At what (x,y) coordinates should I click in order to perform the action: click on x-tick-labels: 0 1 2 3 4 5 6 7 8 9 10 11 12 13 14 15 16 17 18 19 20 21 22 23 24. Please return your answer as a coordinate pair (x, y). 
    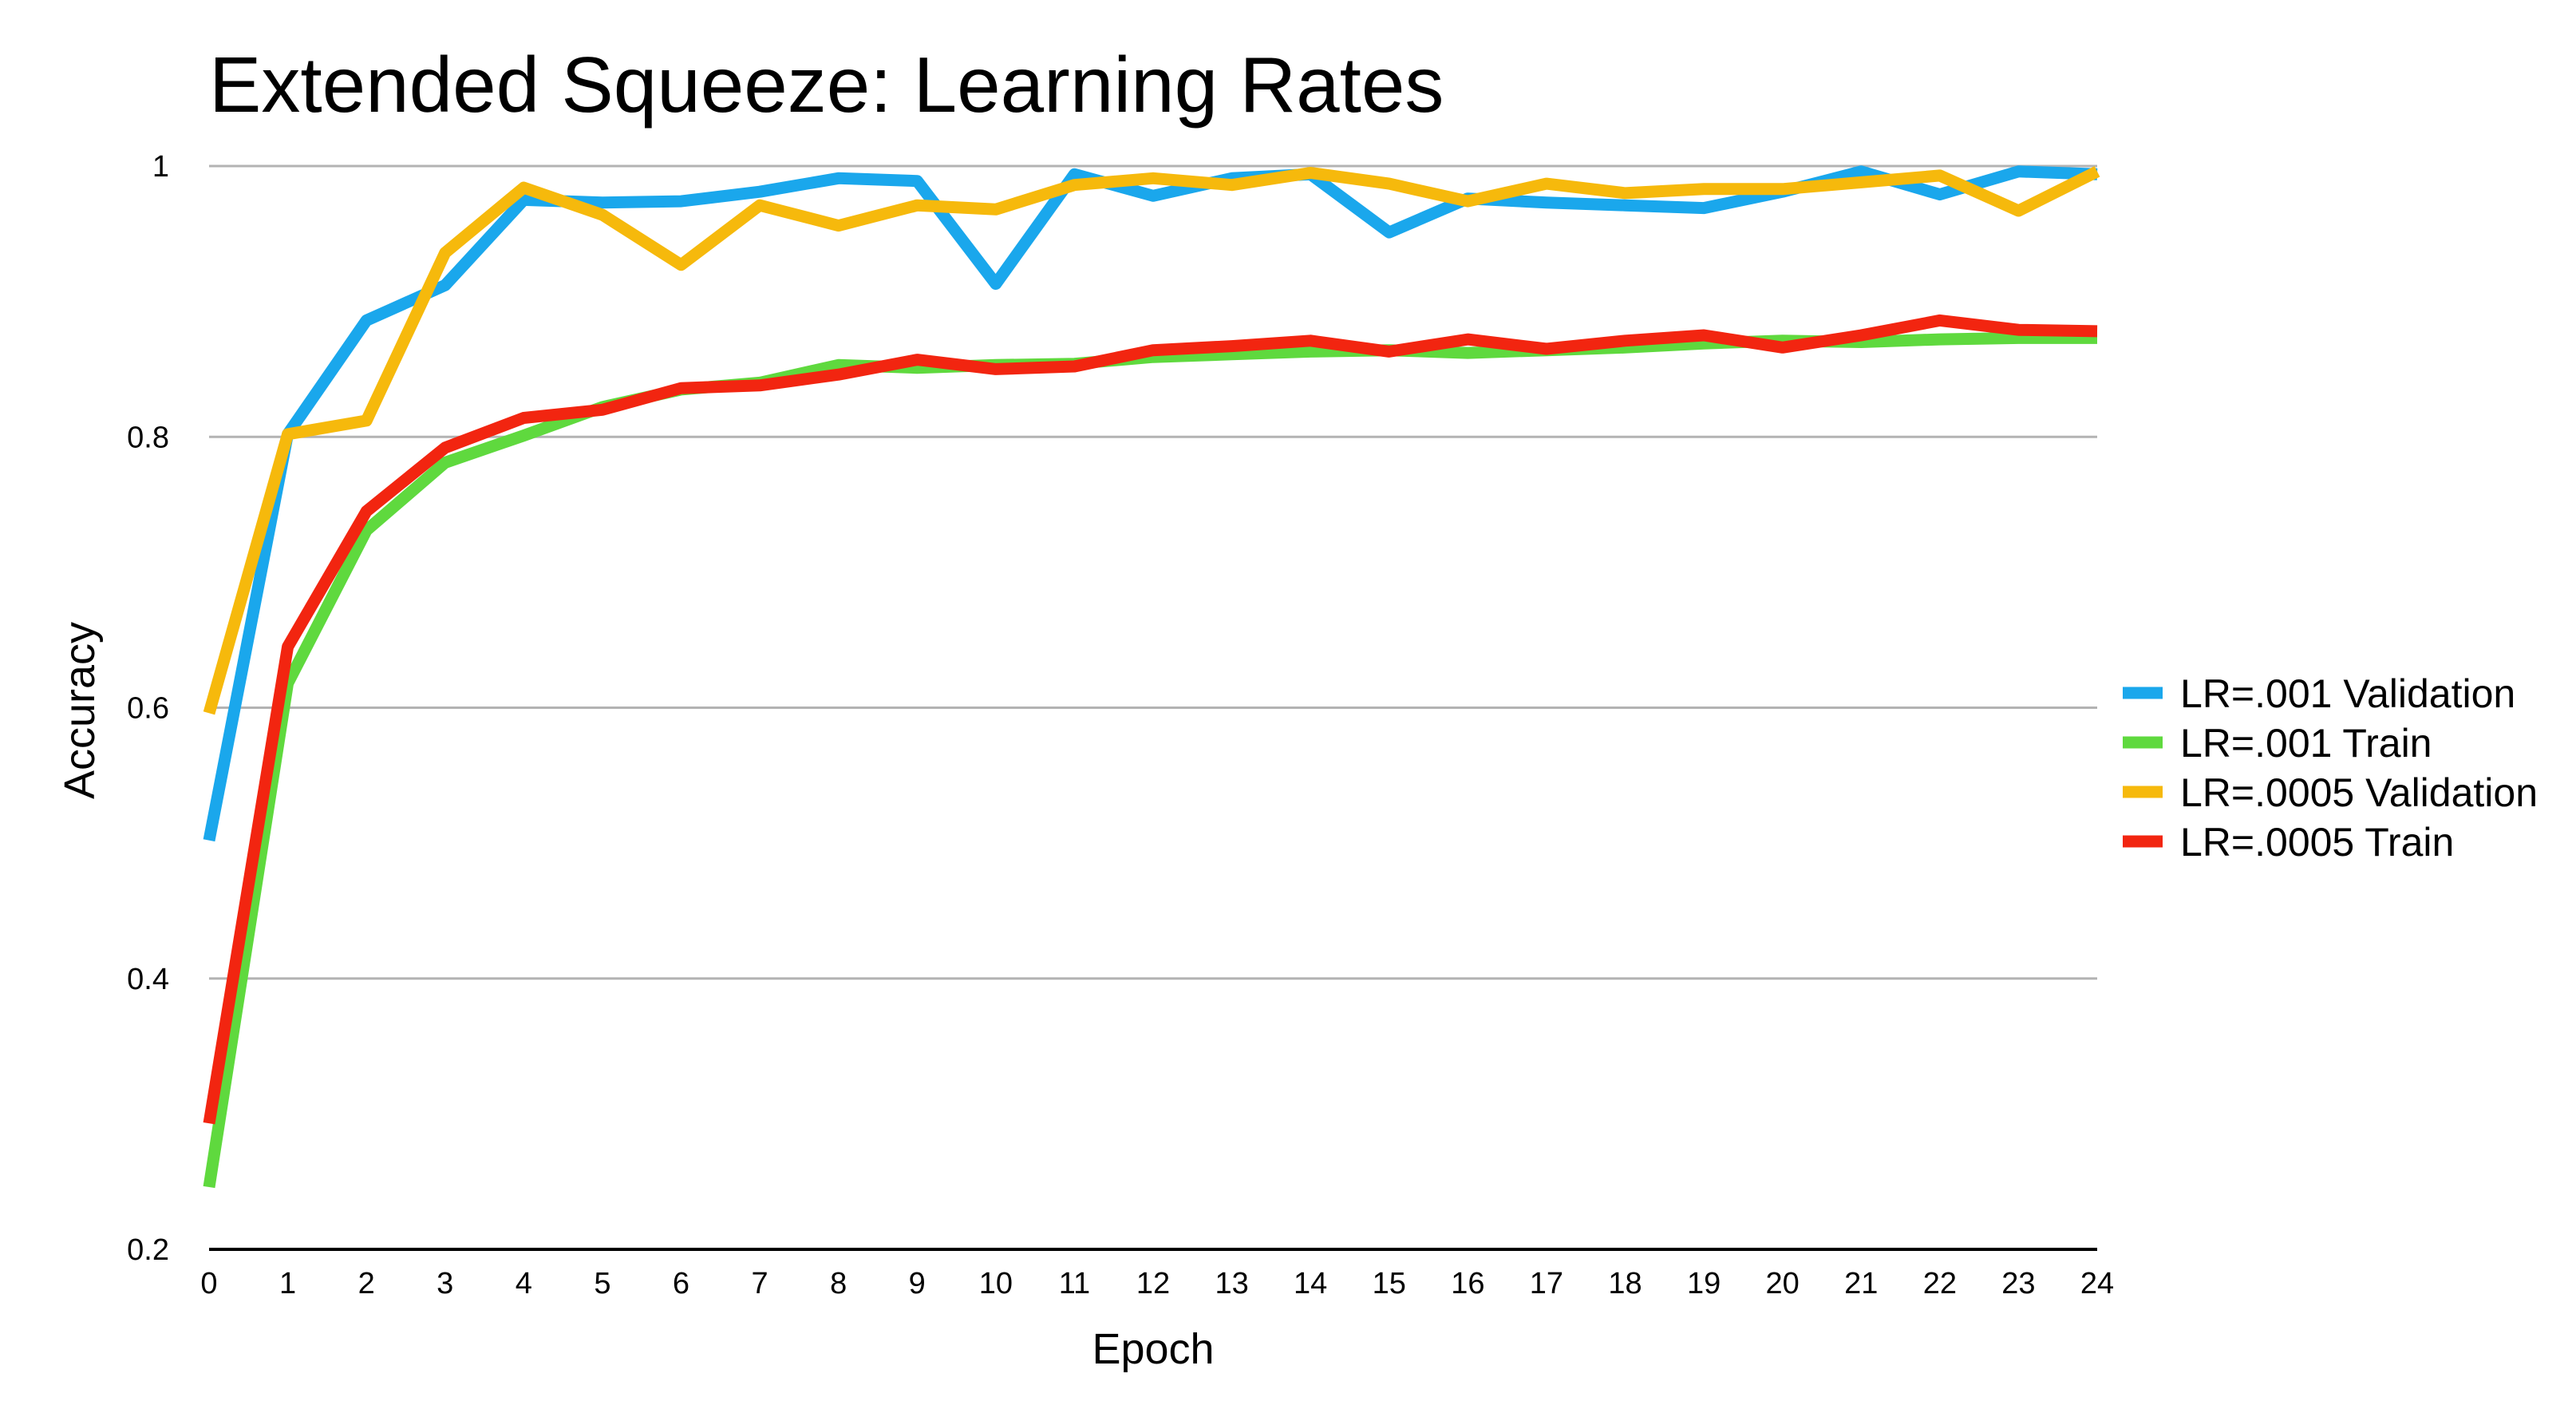
    Looking at the image, I should click on (1157, 1284).